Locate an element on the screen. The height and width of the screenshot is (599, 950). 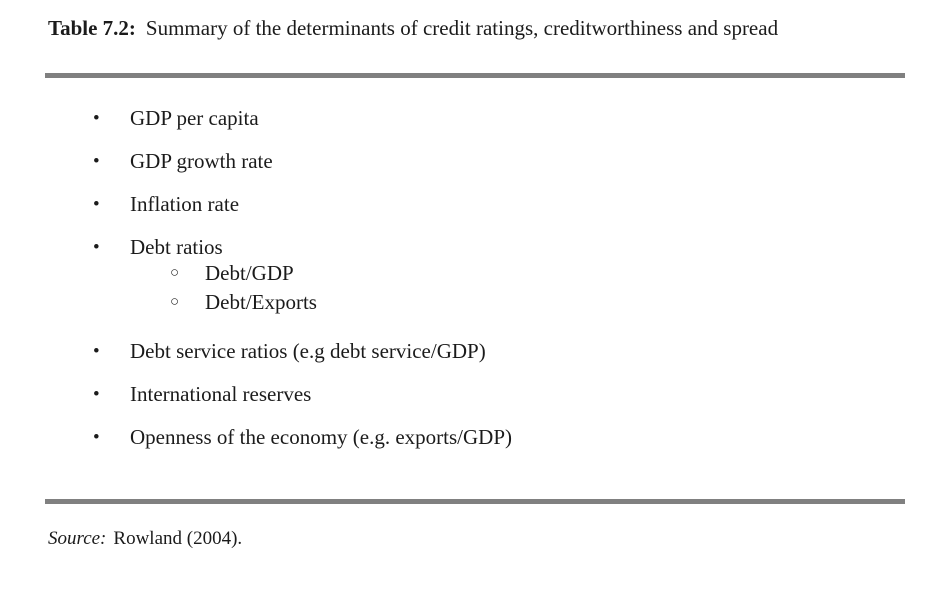
list-item-label: GDP growth rate is located at coordinates (201, 161).